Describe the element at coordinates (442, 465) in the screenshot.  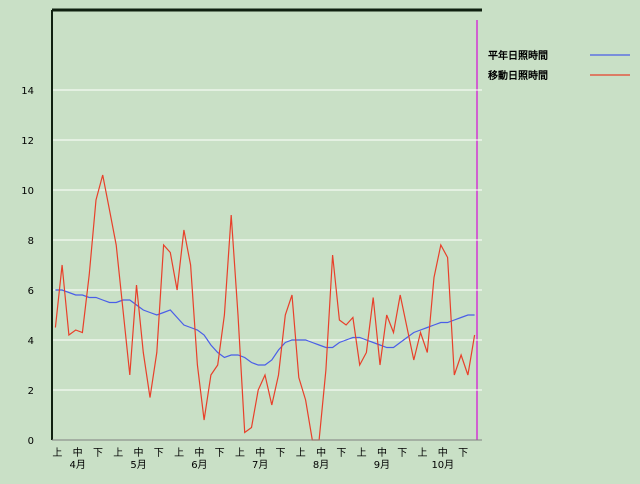
I see `month-label: 10月` at that location.